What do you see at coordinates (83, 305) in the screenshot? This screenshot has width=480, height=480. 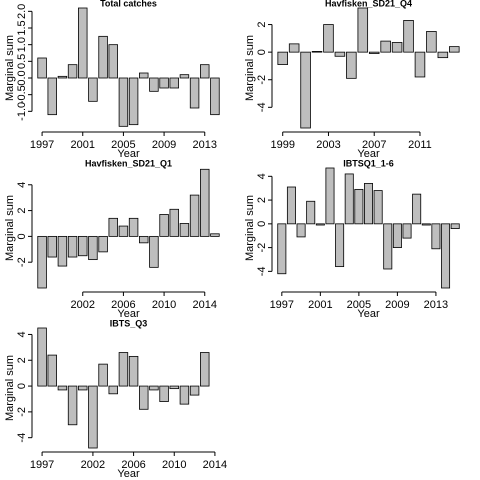 I see `x-tick-label: 2002` at bounding box center [83, 305].